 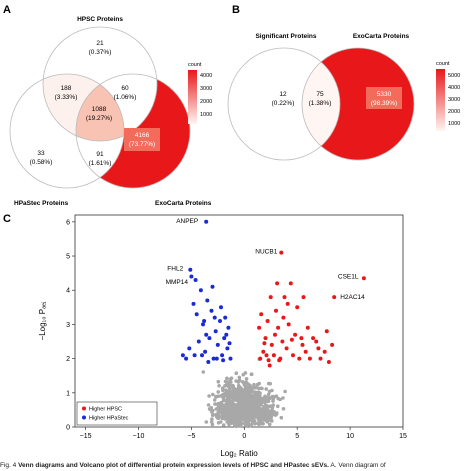 I want to click on point-label: NUCB1, so click(x=266, y=252).